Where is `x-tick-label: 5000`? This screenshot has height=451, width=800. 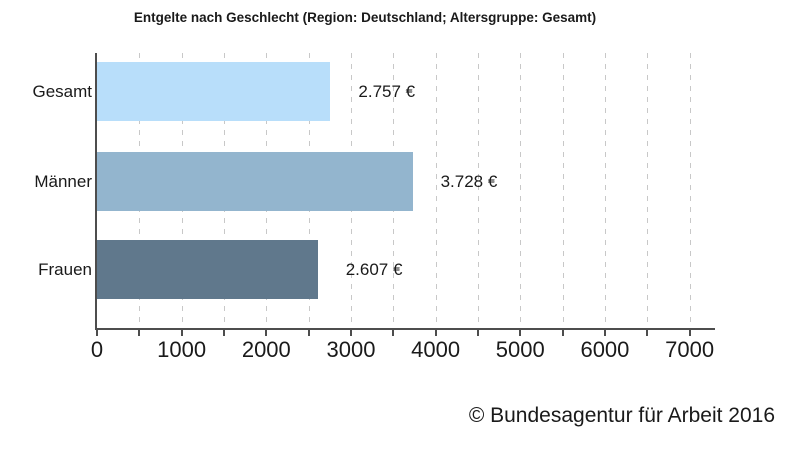 x-tick-label: 5000 is located at coordinates (520, 349).